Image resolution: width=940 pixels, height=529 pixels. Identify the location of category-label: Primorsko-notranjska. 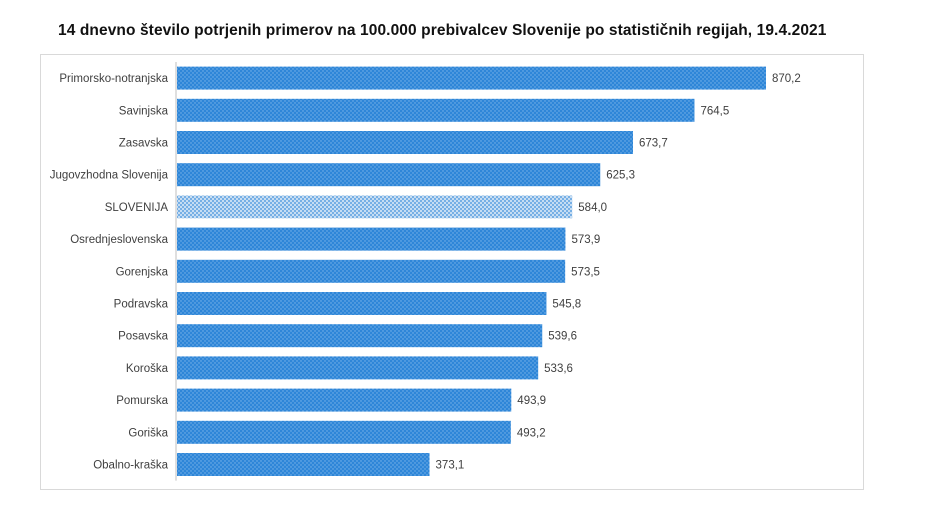
(113, 79).